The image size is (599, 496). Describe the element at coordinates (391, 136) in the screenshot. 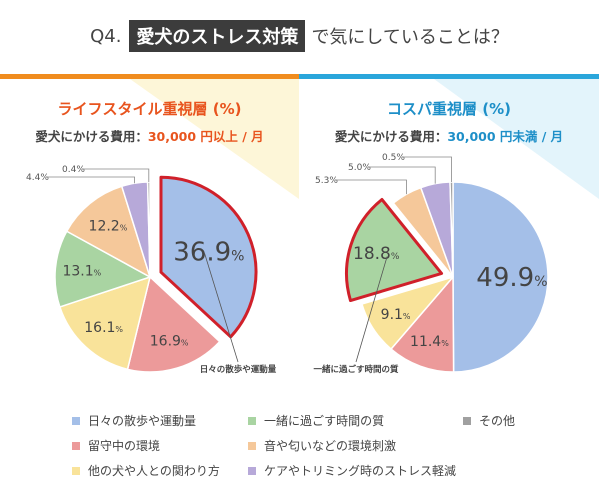

I see `right-subtitle-prefix: 愛犬にかける費用：` at that location.